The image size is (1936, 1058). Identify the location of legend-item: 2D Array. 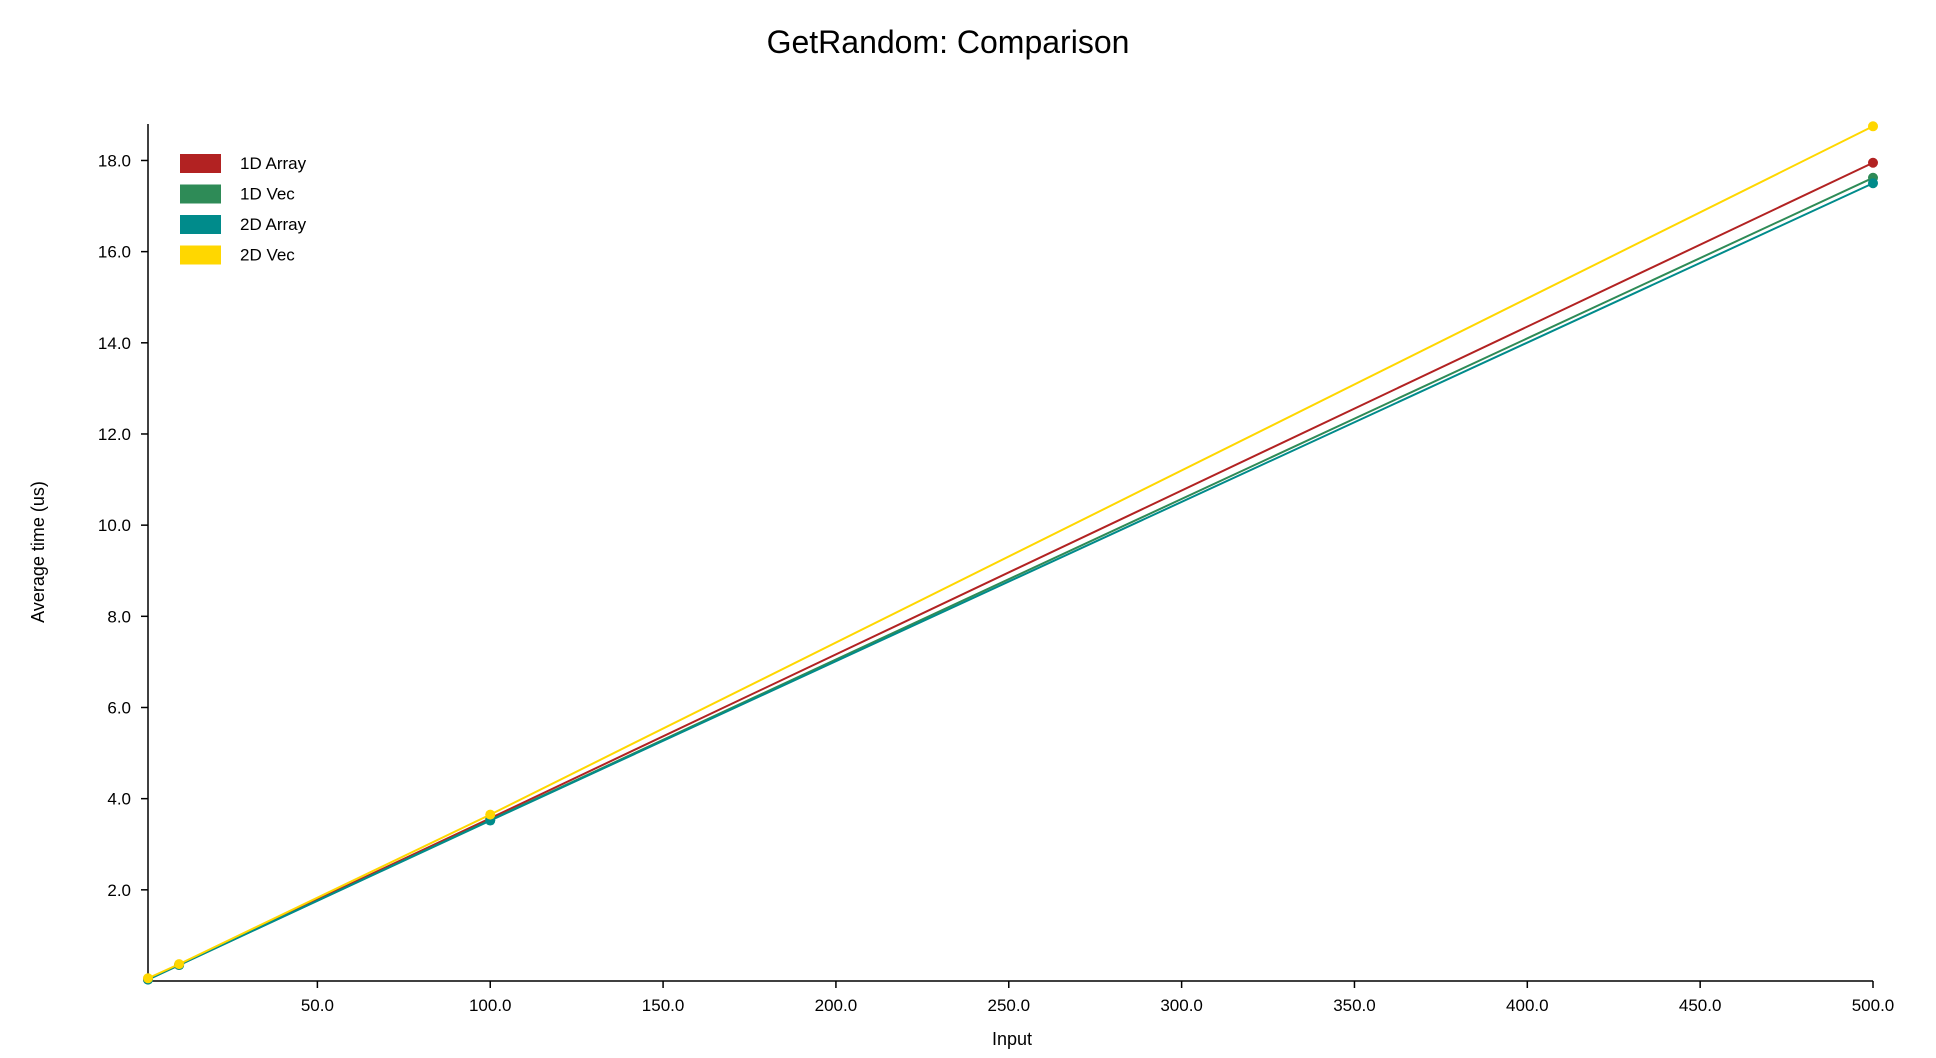
(243, 224).